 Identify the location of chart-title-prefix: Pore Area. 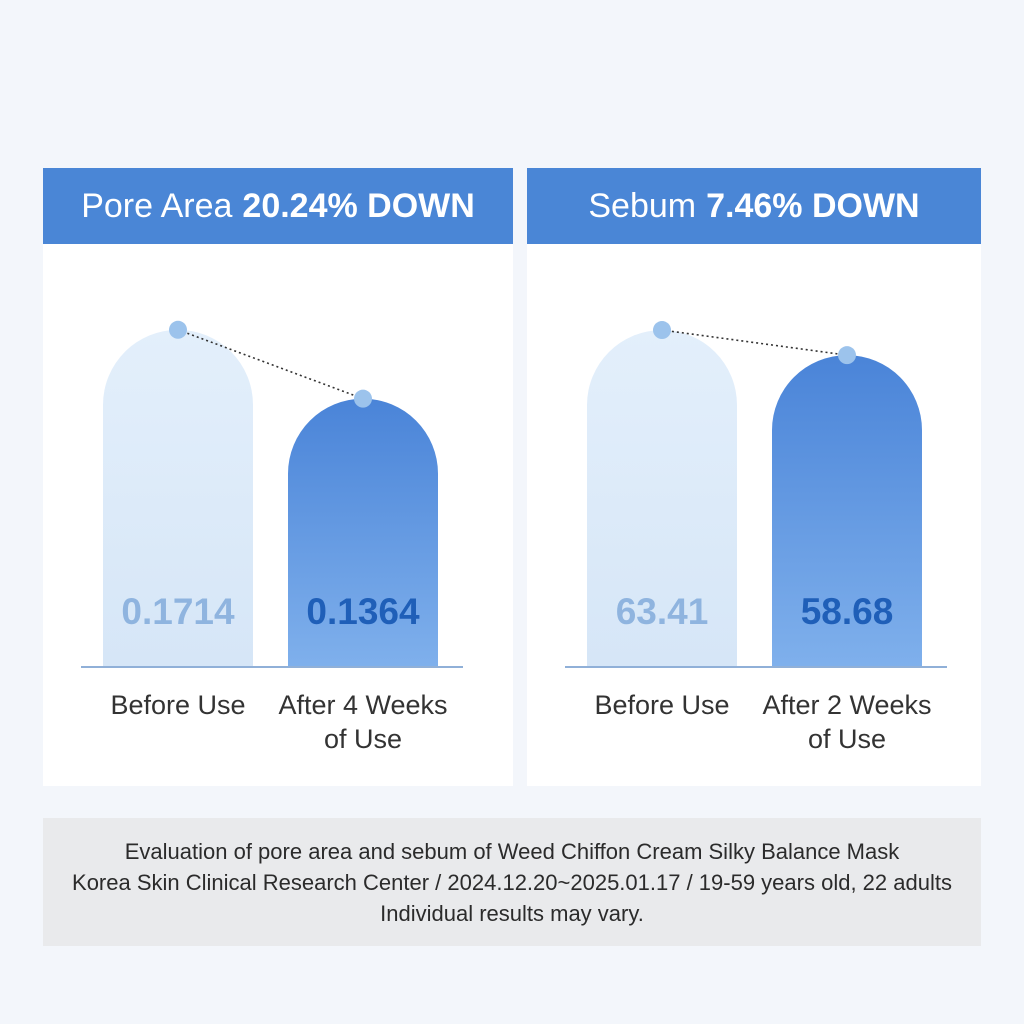
(157, 205).